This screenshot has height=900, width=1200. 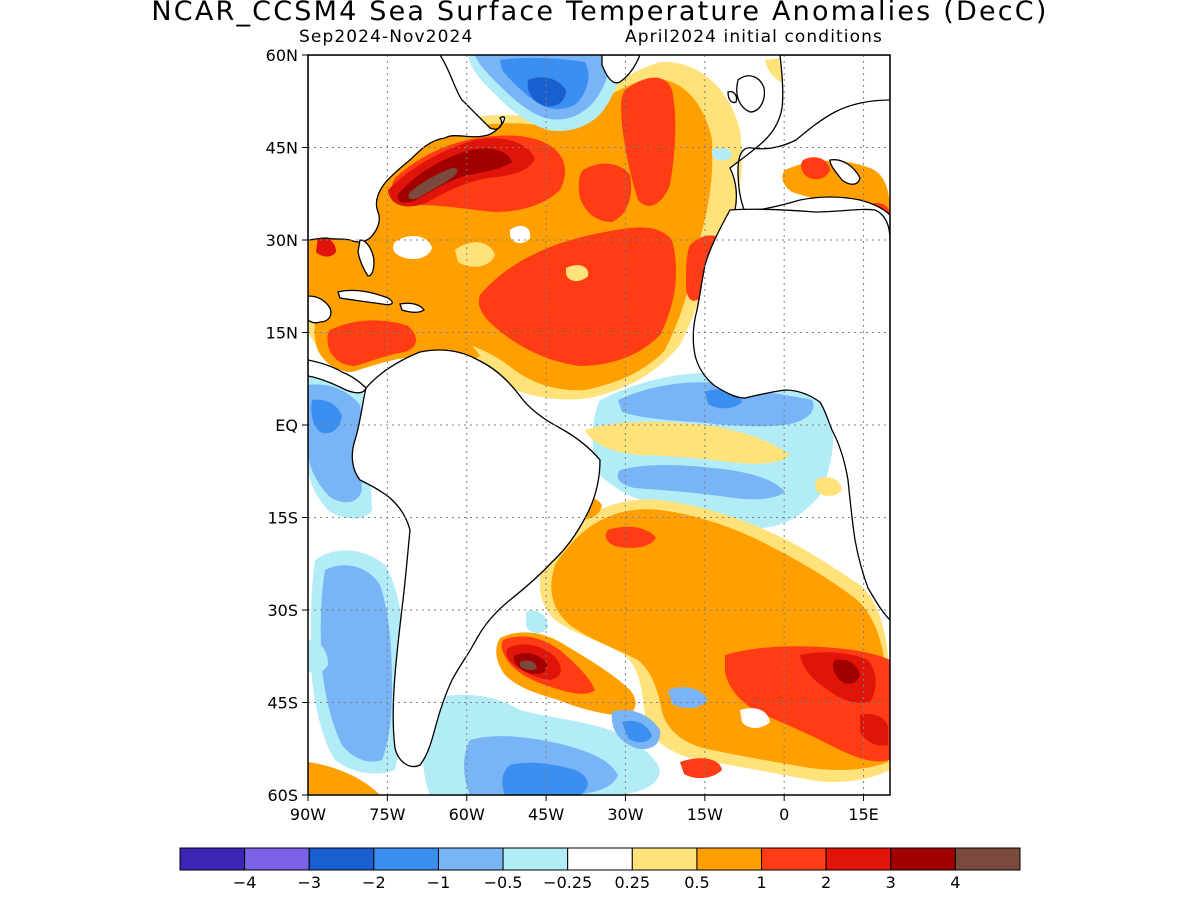 What do you see at coordinates (467, 814) in the screenshot?
I see `lon-tick-label: 60W` at bounding box center [467, 814].